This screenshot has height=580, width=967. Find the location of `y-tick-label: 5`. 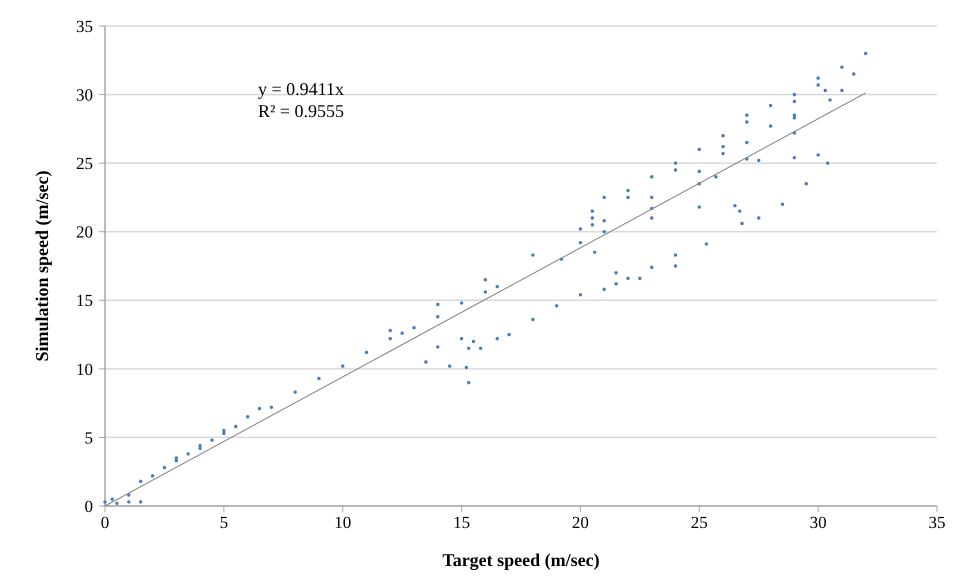

y-tick-label: 5 is located at coordinates (88, 438).